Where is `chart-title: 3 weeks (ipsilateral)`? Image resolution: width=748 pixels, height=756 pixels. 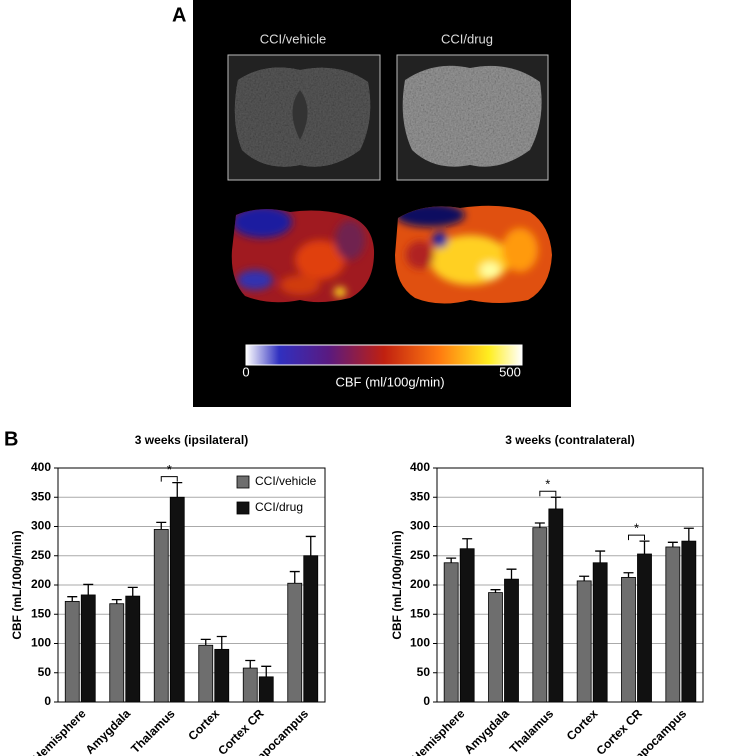
chart-title: 3 weeks (ipsilateral) is located at coordinates (191, 440).